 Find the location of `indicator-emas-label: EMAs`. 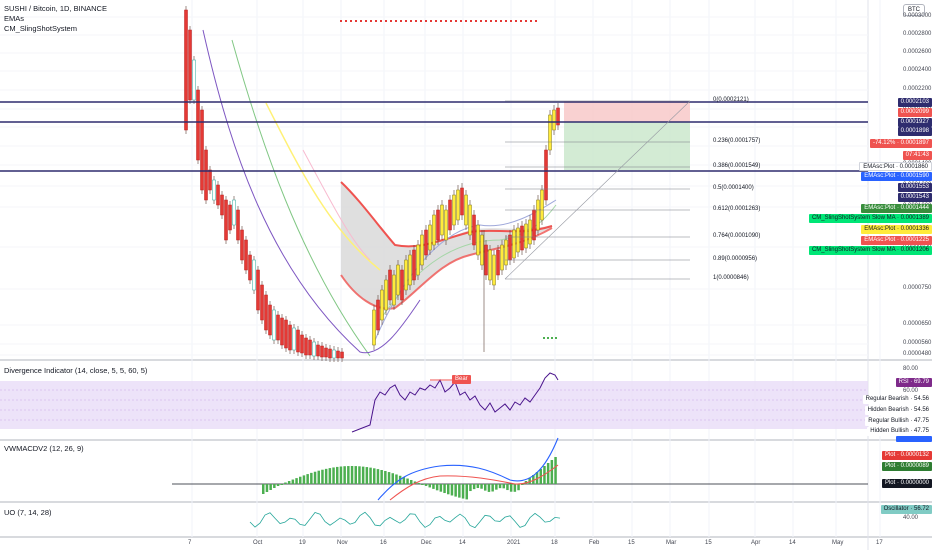

indicator-emas-label: EMAs is located at coordinates (14, 18).